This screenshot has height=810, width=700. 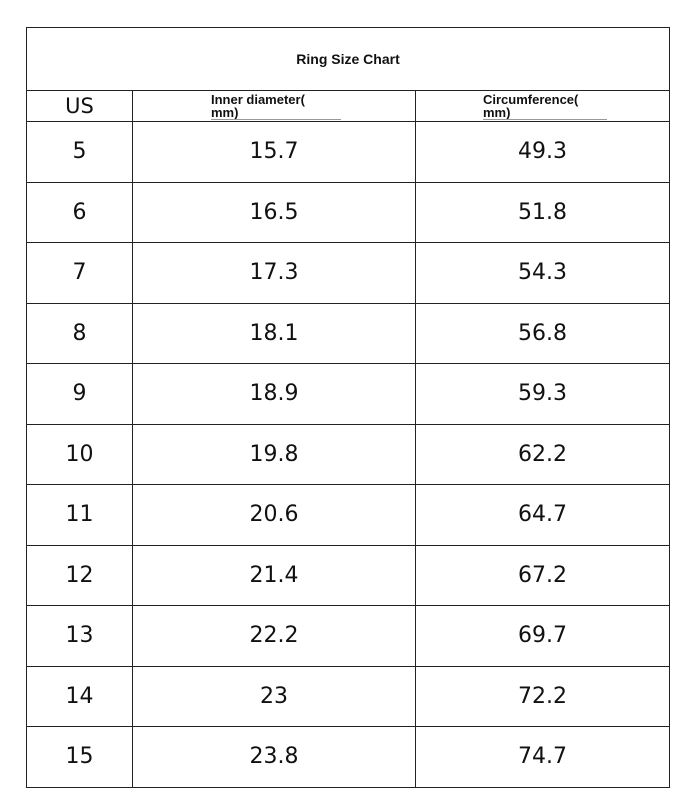 I want to click on cell-circumference: 49.3, so click(x=542, y=152).